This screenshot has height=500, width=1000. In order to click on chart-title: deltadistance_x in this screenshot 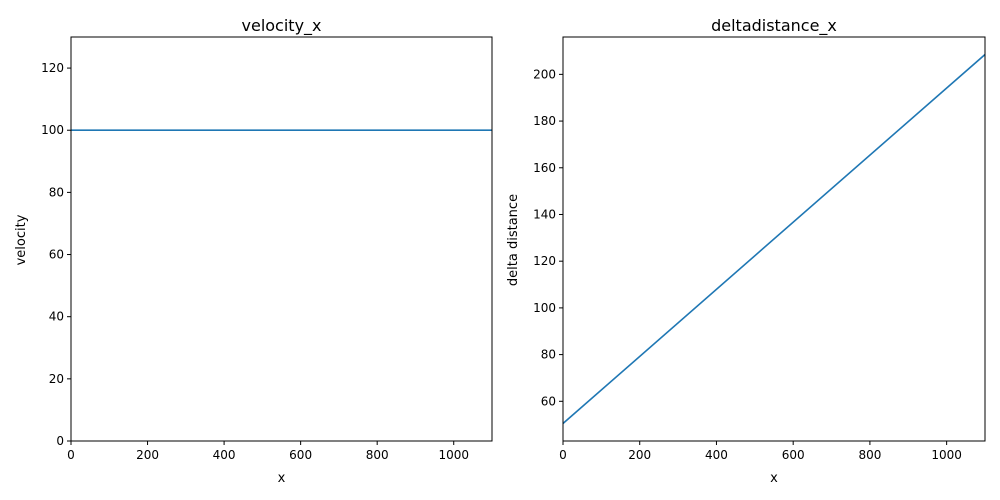, I will do `click(774, 26)`.